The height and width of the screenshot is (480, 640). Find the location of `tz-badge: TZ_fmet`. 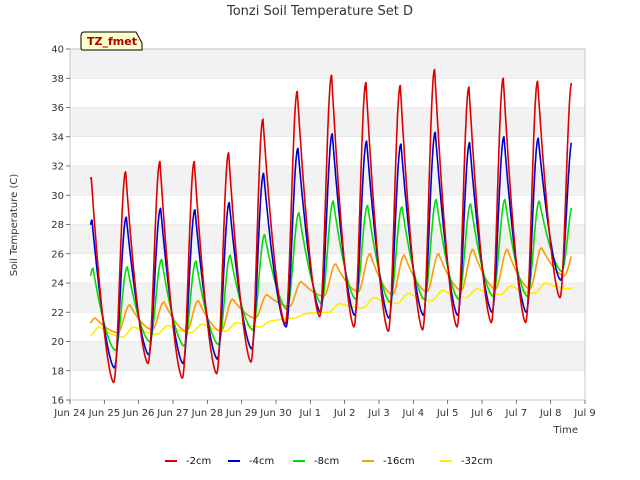

tz-badge: TZ_fmet is located at coordinates (111, 41).